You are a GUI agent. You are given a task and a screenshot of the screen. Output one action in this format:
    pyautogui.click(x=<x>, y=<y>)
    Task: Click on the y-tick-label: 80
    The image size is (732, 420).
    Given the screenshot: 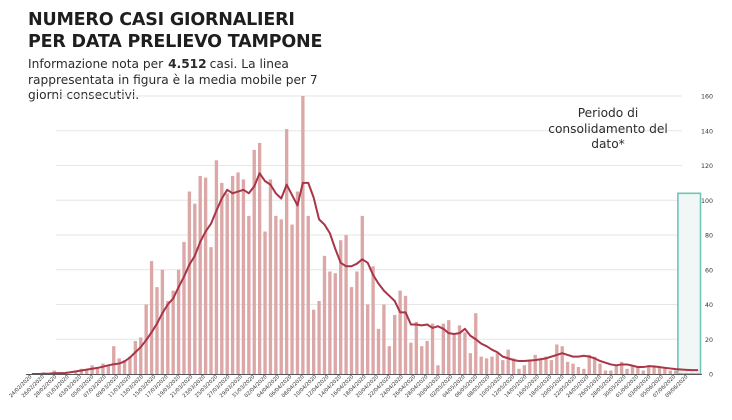 What is the action you would take?
    pyautogui.click(x=709, y=236)
    